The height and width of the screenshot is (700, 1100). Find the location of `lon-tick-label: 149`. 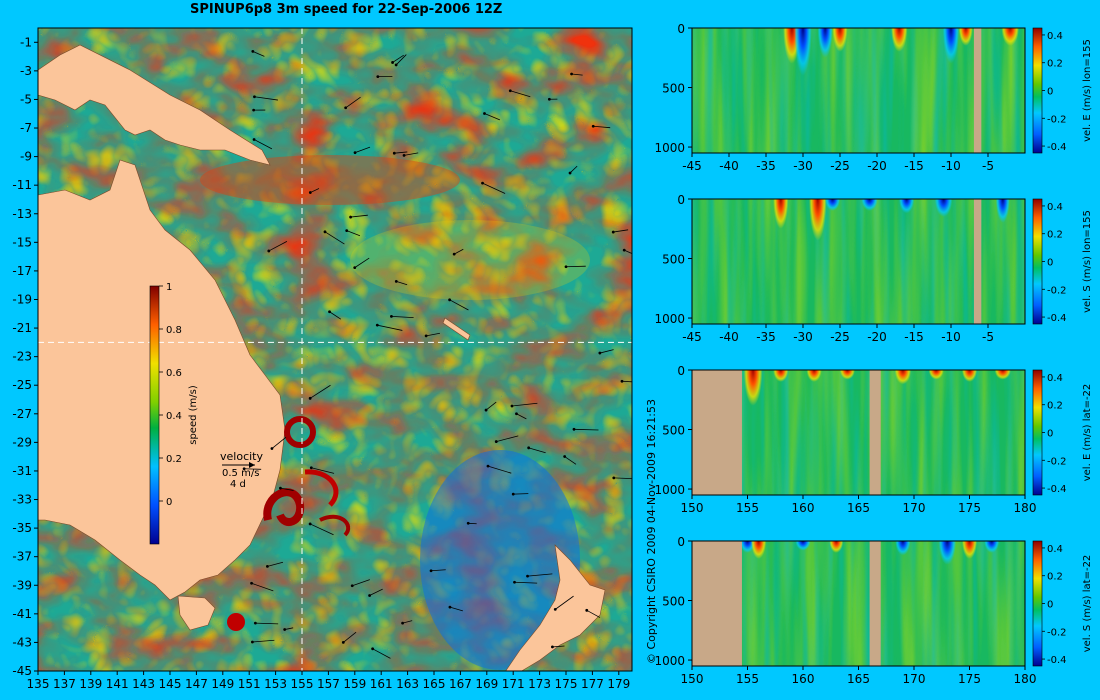

lon-tick-label: 149 is located at coordinates (222, 684).